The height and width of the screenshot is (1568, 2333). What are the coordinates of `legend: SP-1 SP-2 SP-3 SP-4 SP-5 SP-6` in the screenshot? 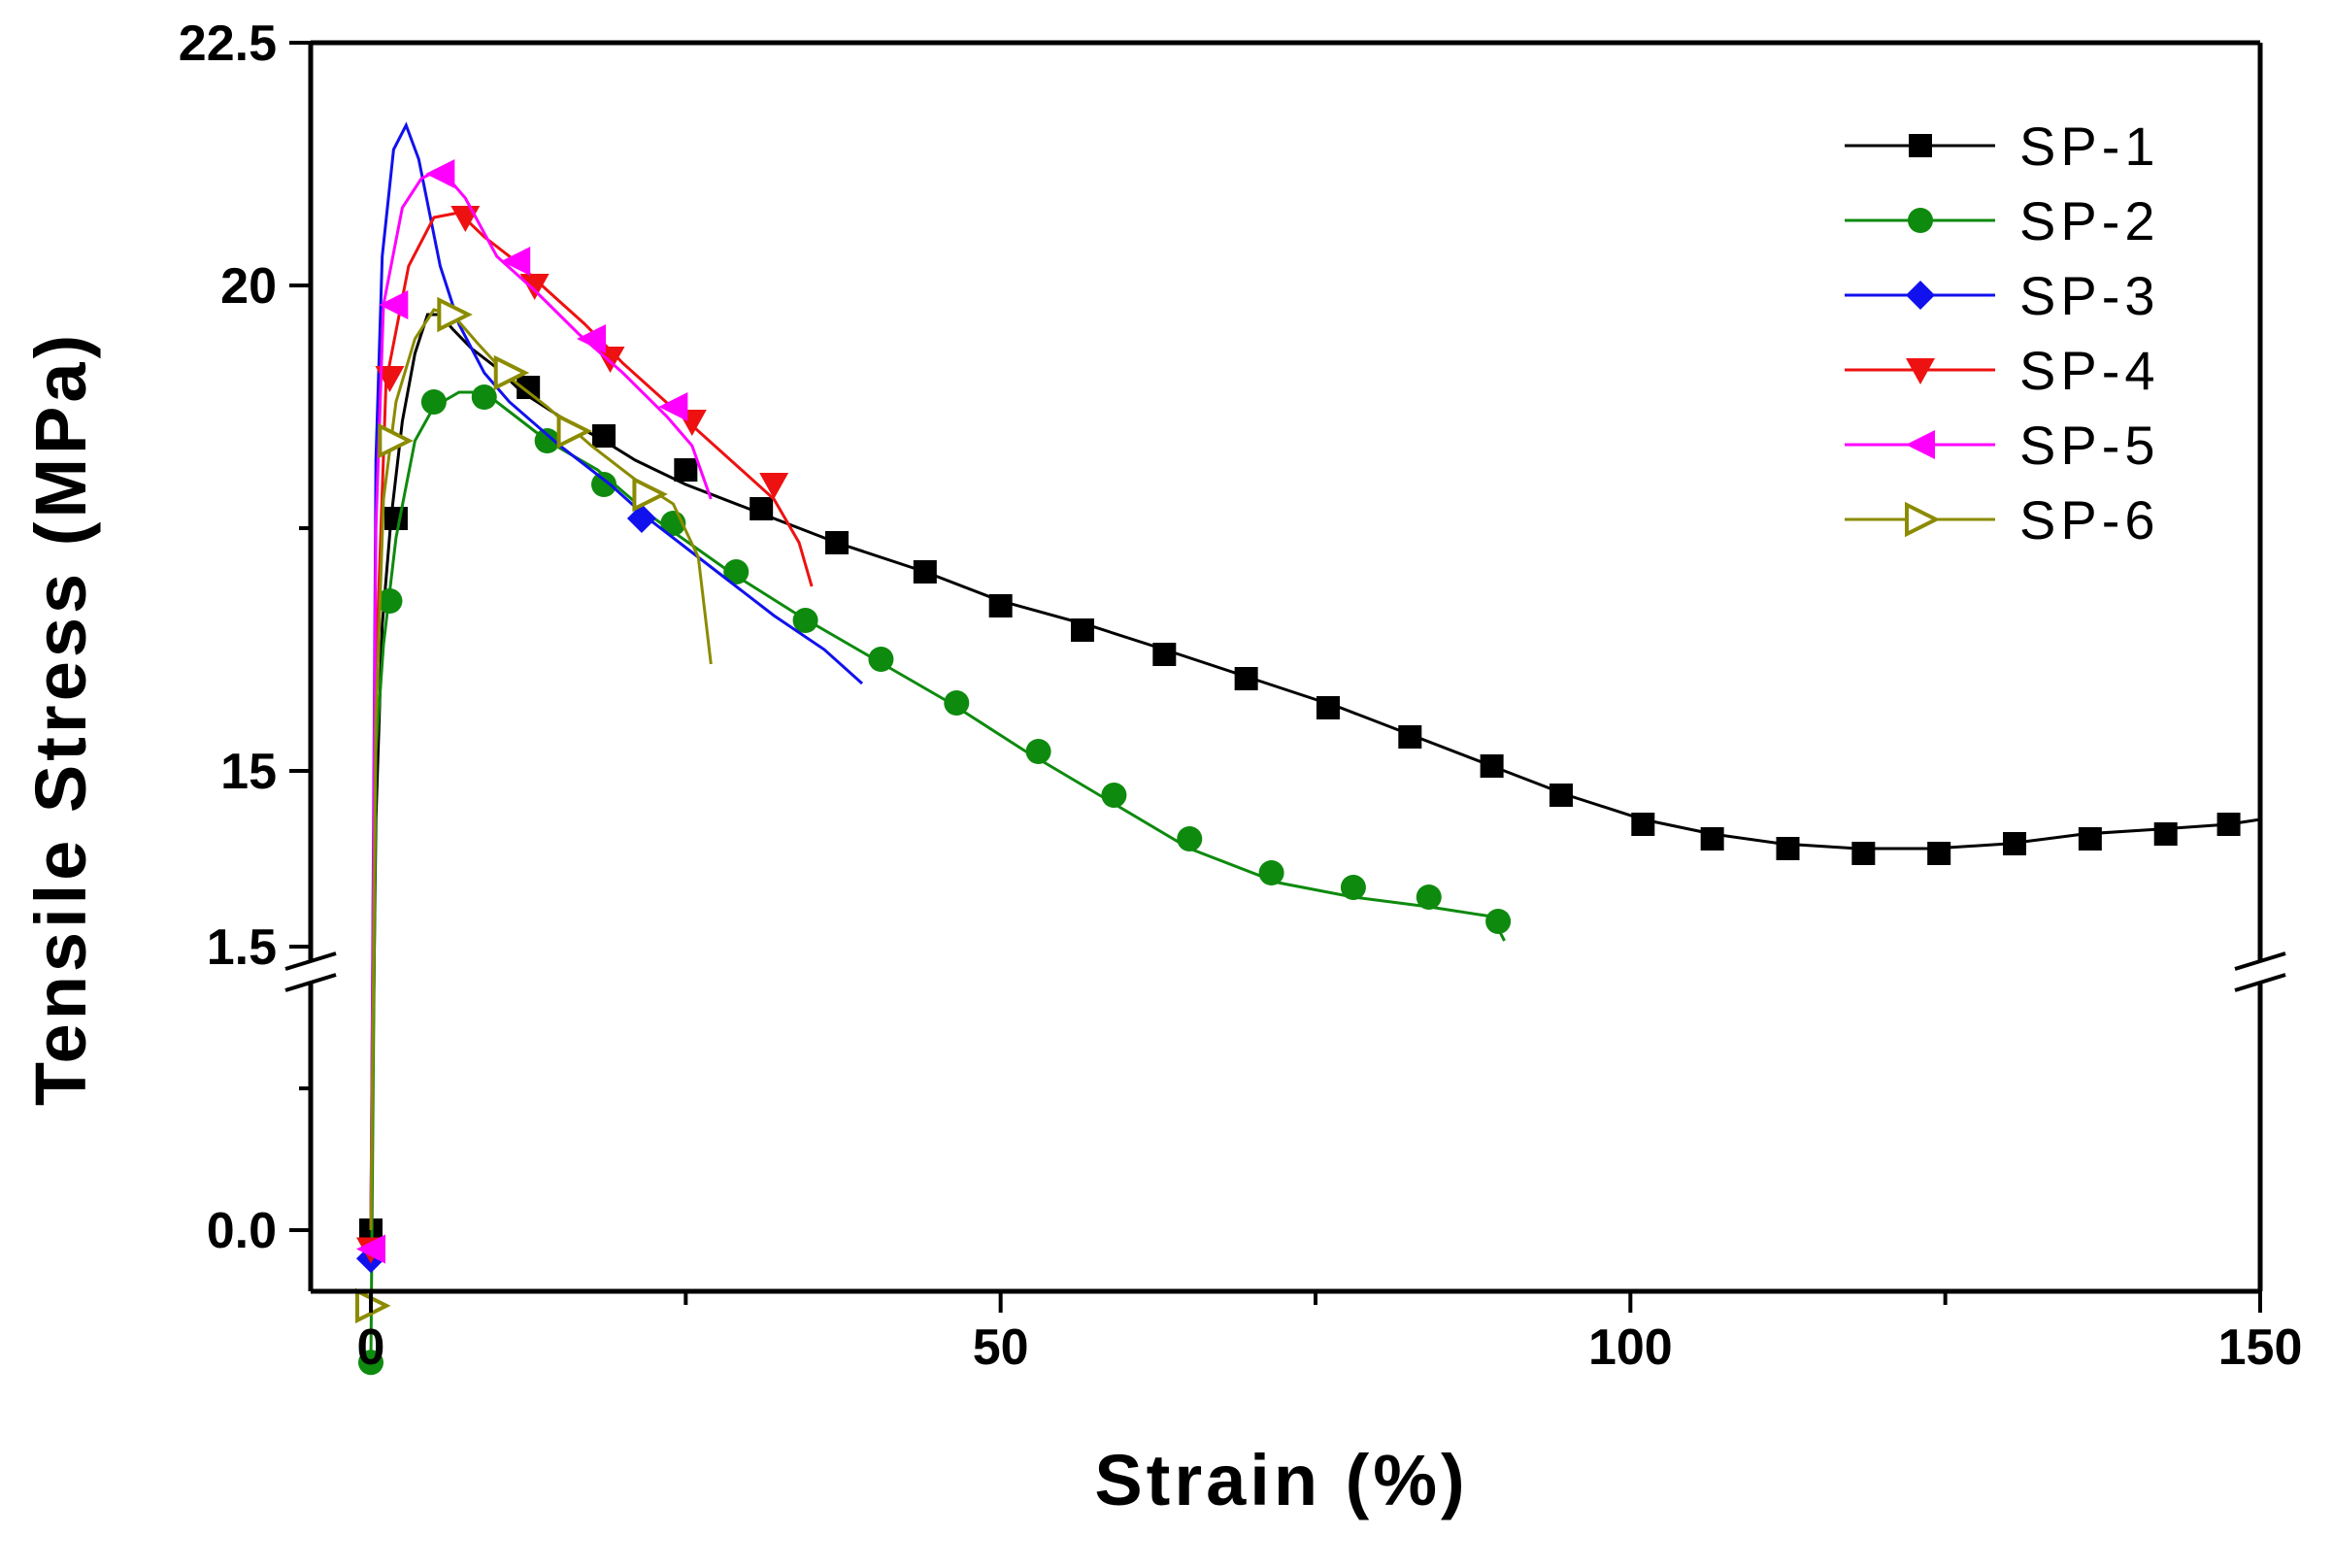 It's located at (2002, 333).